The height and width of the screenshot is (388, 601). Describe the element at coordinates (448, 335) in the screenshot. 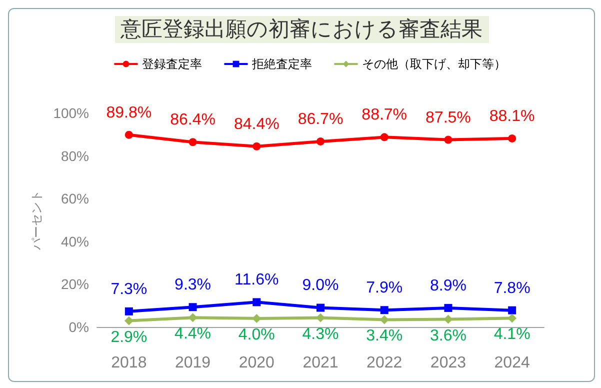

I see `data-label: 3.6%` at that location.